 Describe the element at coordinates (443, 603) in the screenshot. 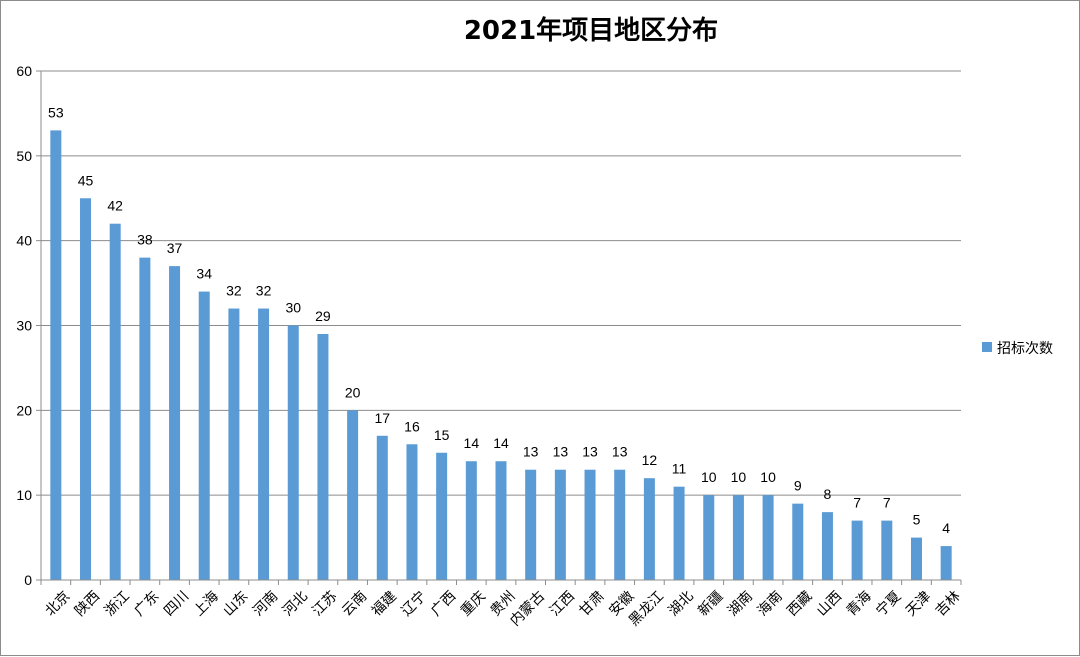

I see `x-tick-label: 广西` at that location.